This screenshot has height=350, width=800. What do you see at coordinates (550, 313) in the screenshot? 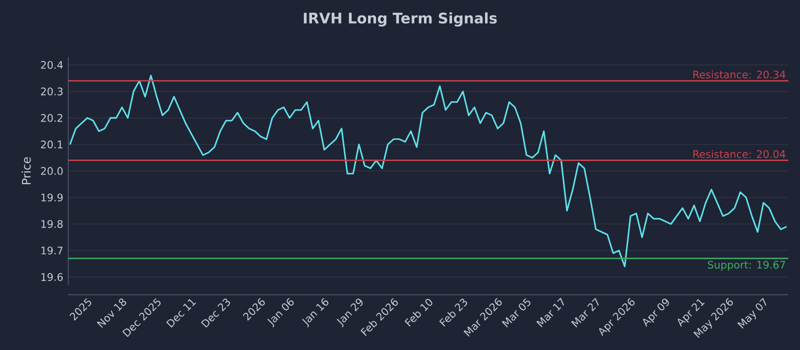
I see `x-tick-label: Mar 17` at bounding box center [550, 313].